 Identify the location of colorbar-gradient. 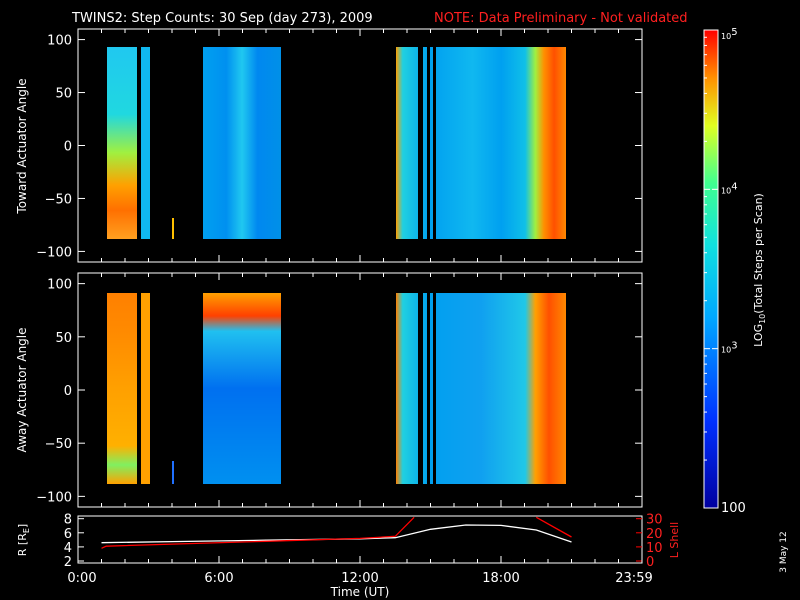
(711, 269).